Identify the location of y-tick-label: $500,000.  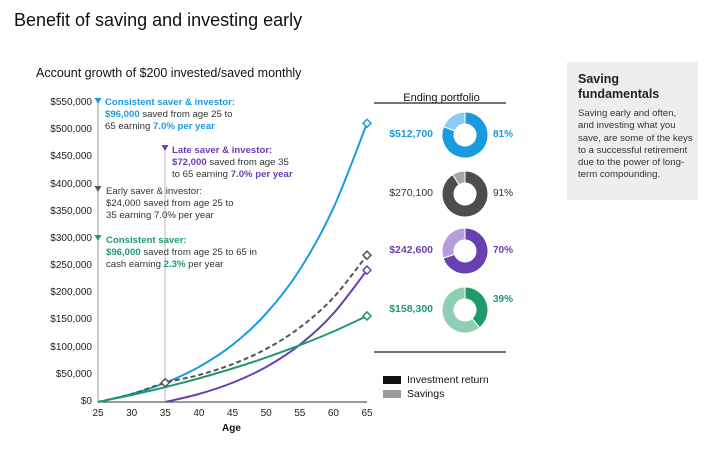
(71, 130).